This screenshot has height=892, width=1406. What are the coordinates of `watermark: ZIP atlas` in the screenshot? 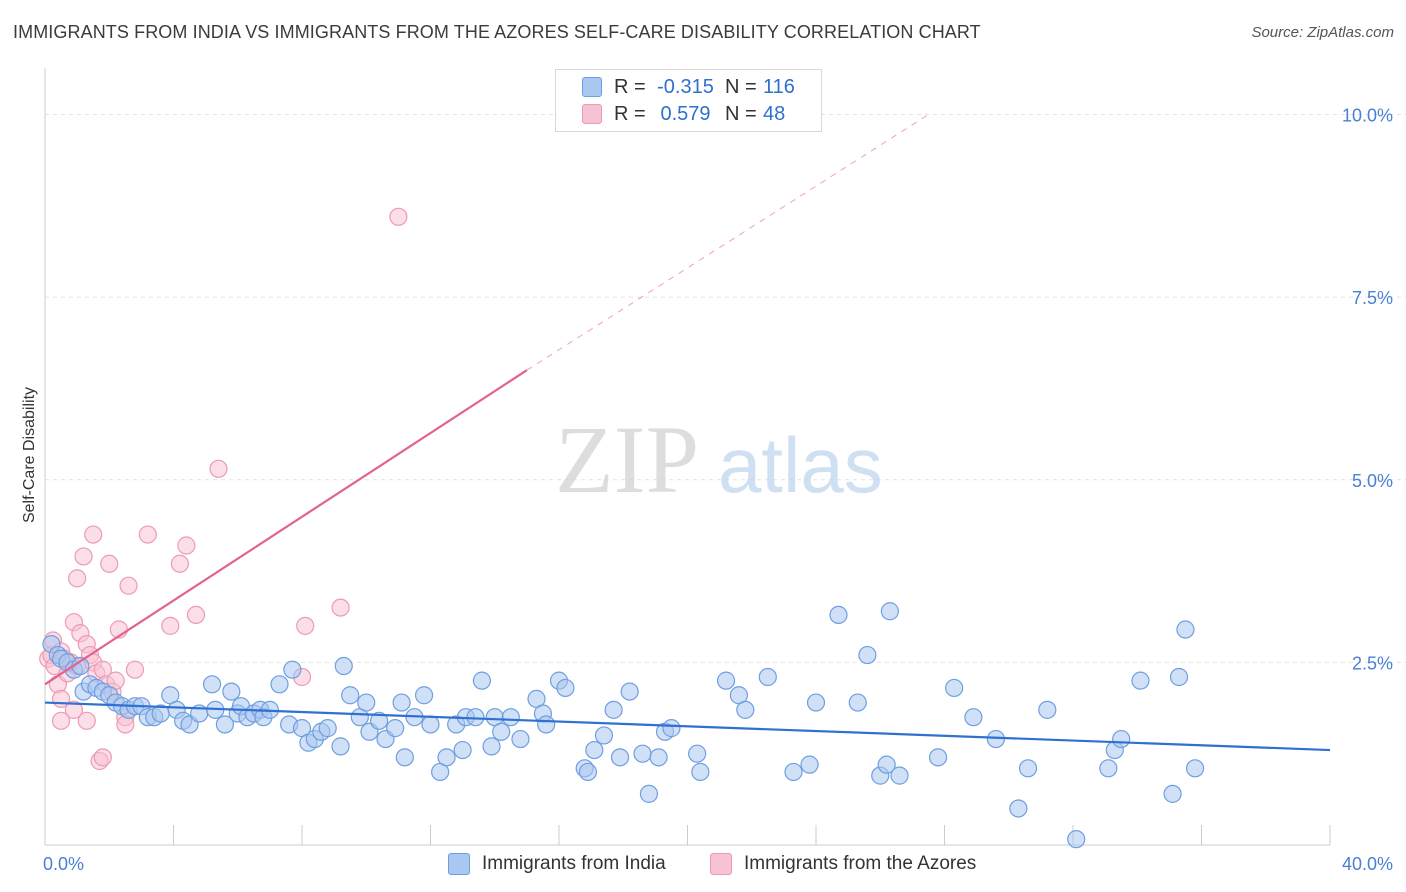 It's located at (719, 459).